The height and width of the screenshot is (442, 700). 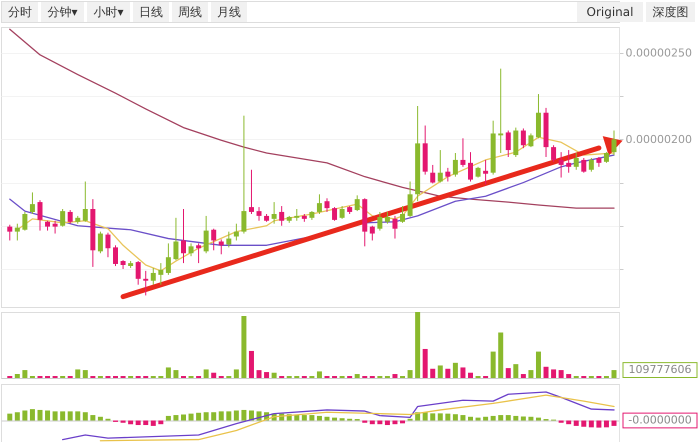 I want to click on y-tick-label: 0.00000250, so click(x=659, y=53).